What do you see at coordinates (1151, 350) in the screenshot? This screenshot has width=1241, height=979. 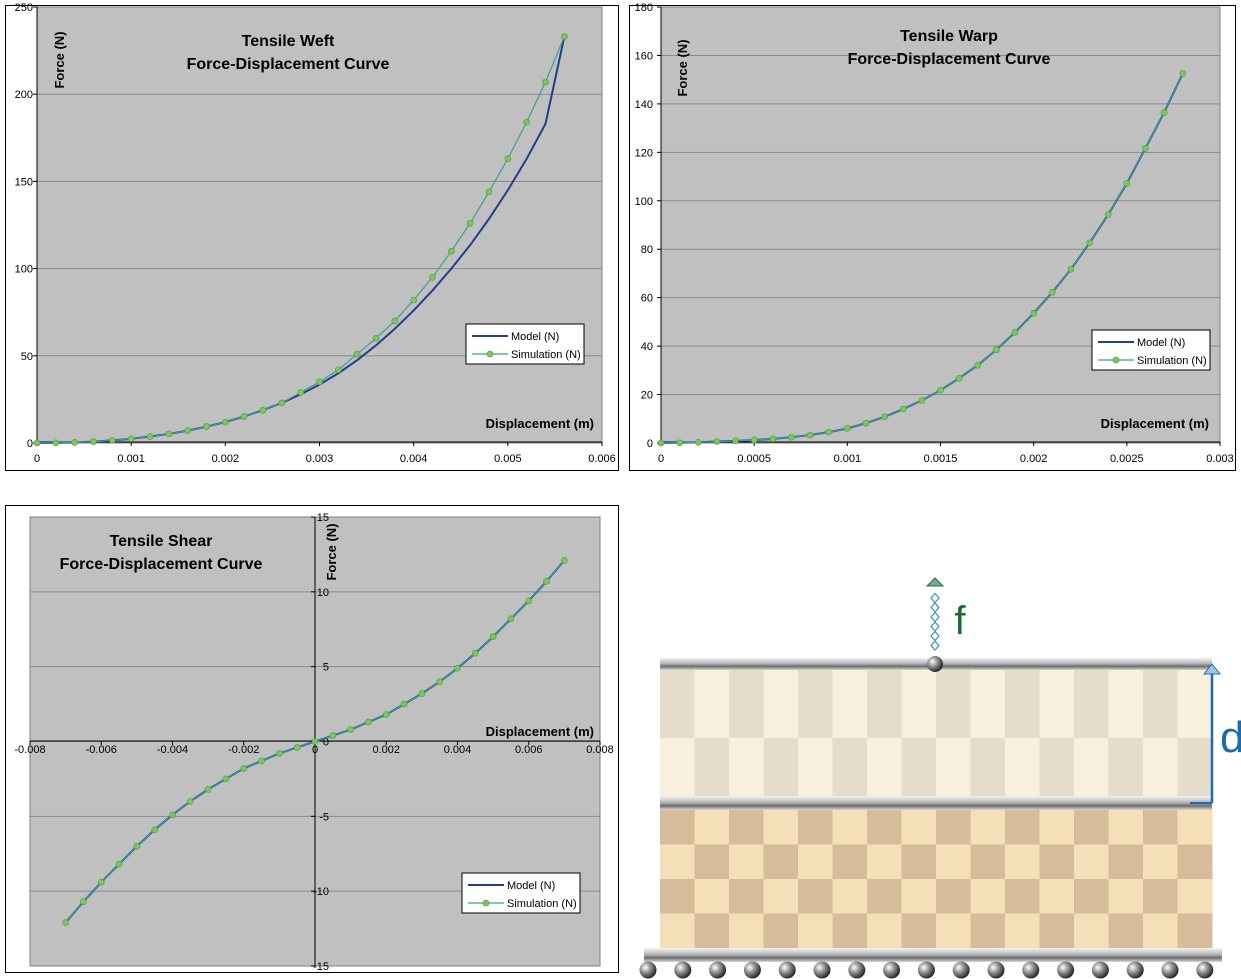 I see `legend: Model (N) Simulation (N)` at bounding box center [1151, 350].